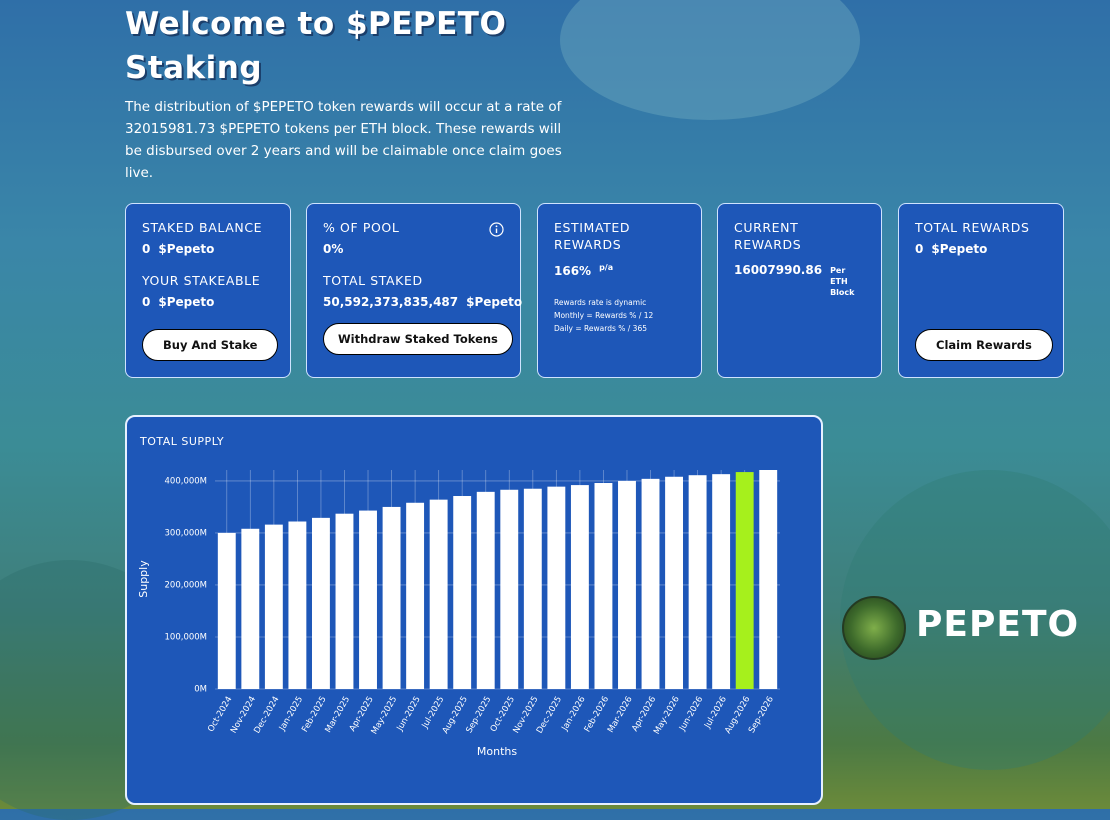 Image resolution: width=1110 pixels, height=820 pixels. What do you see at coordinates (413, 249) in the screenshot?
I see `card-value: 0%` at bounding box center [413, 249].